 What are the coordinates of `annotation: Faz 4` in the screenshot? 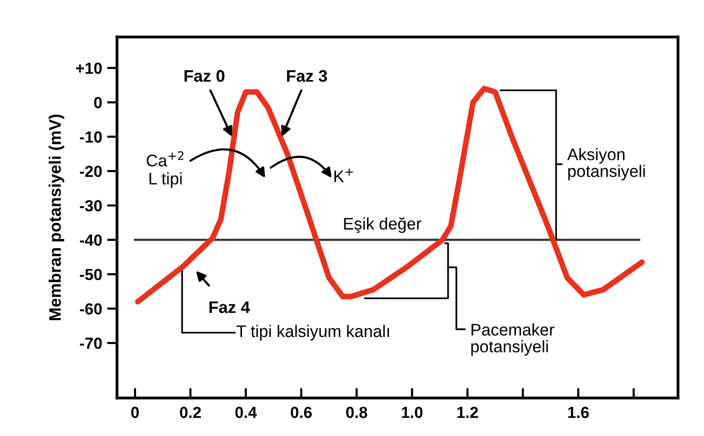 It's located at (229, 307).